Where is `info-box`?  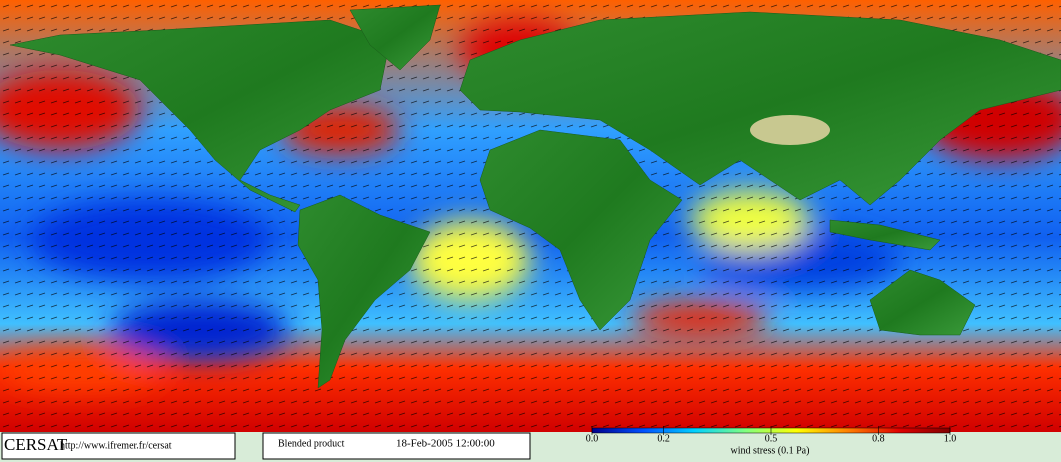
info-box is located at coordinates (396, 446).